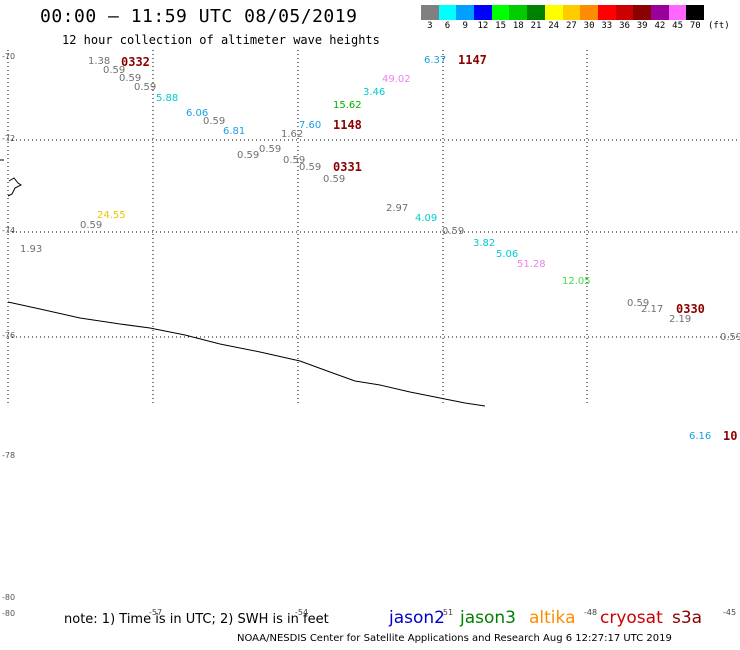  Describe the element at coordinates (660, 26) in the screenshot. I see `legend-tick-label: 42` at that location.